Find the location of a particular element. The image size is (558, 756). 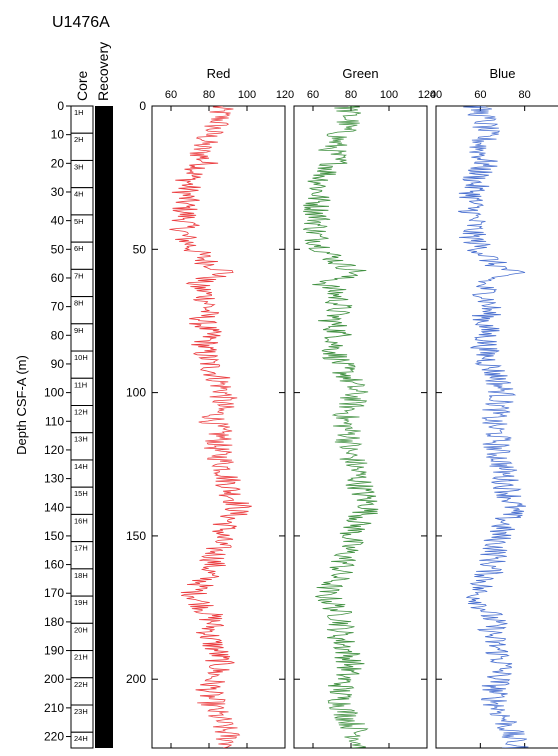

y-tick-label: 150 is located at coordinates (136, 536).